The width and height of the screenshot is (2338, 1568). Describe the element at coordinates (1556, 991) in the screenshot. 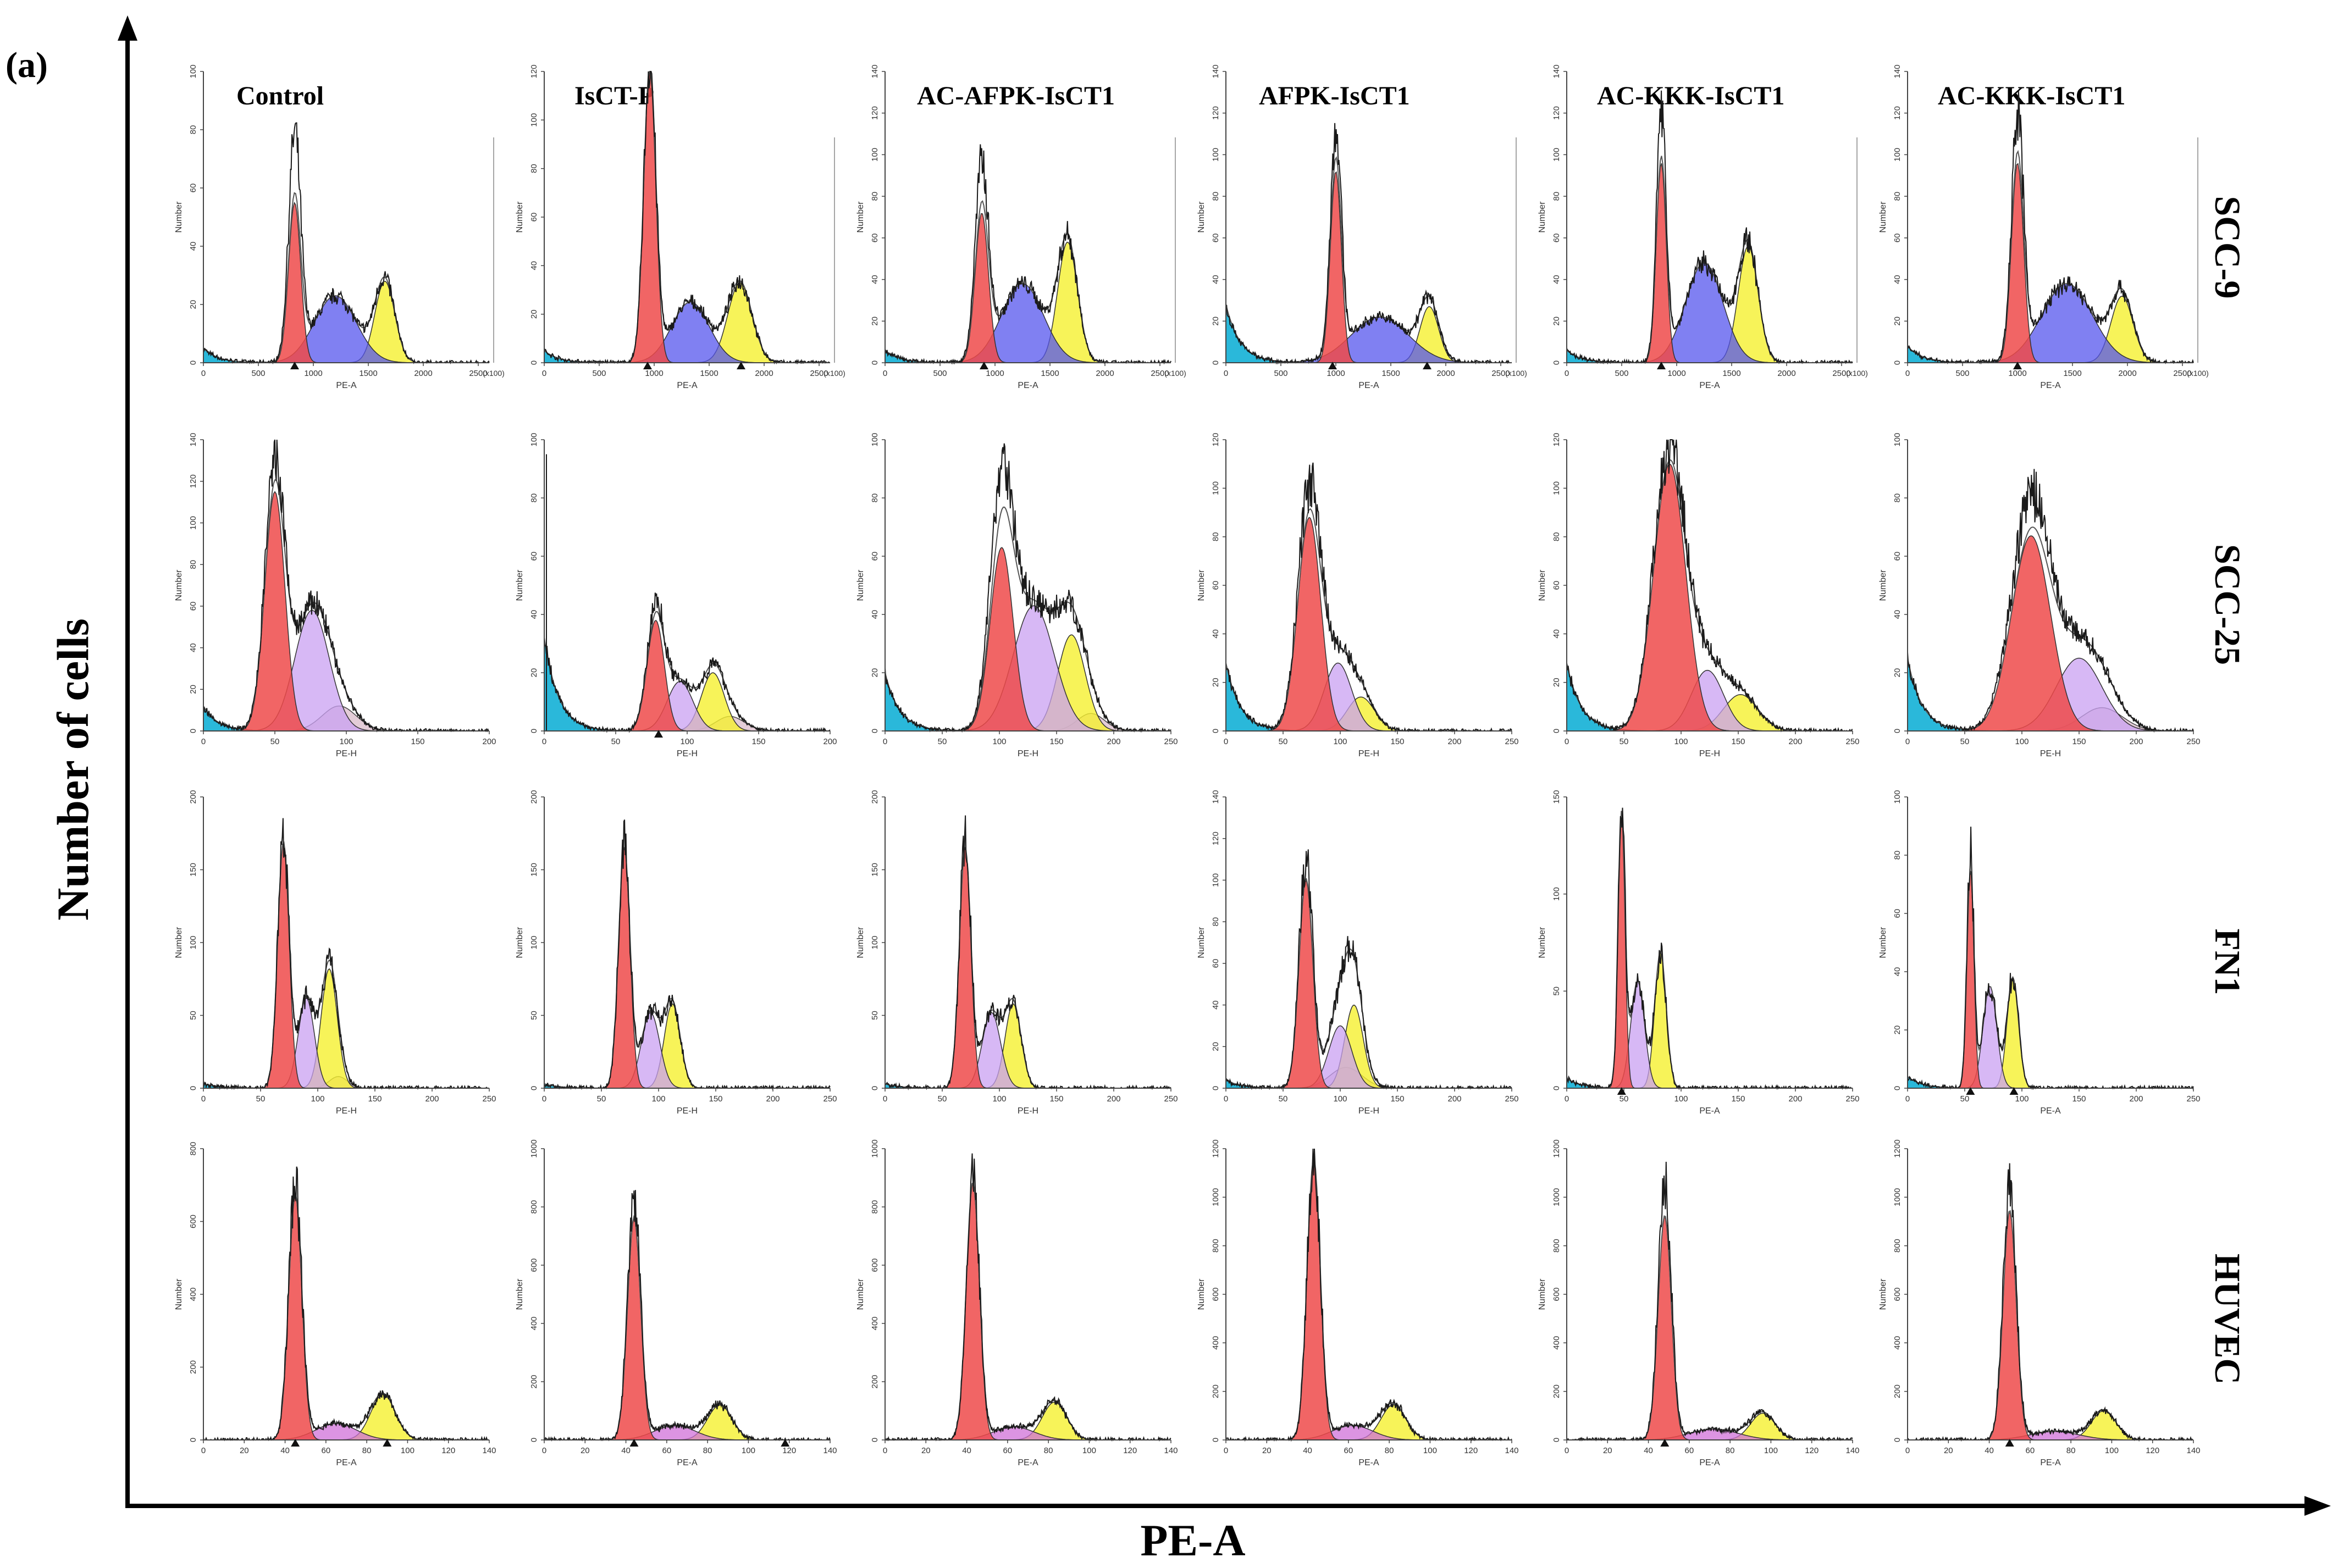

I see `y-tick-label: 50` at that location.